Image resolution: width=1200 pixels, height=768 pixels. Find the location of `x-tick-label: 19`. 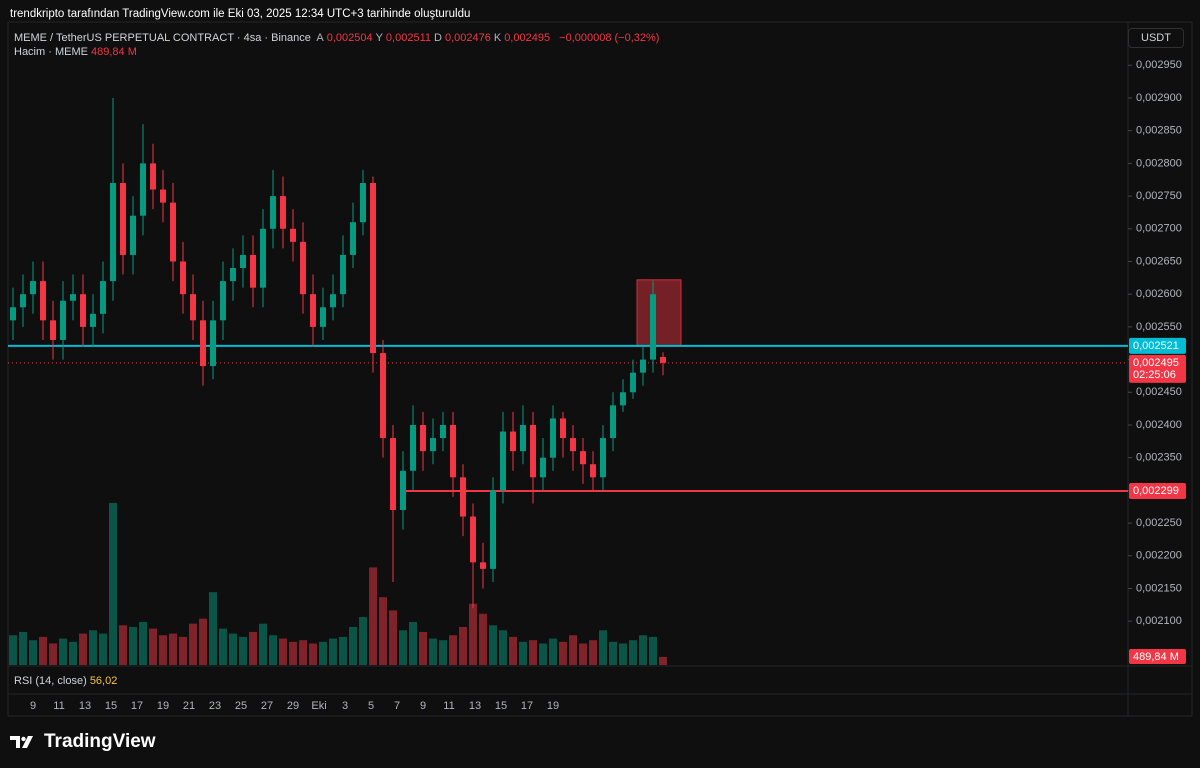

x-tick-label: 19 is located at coordinates (163, 706).